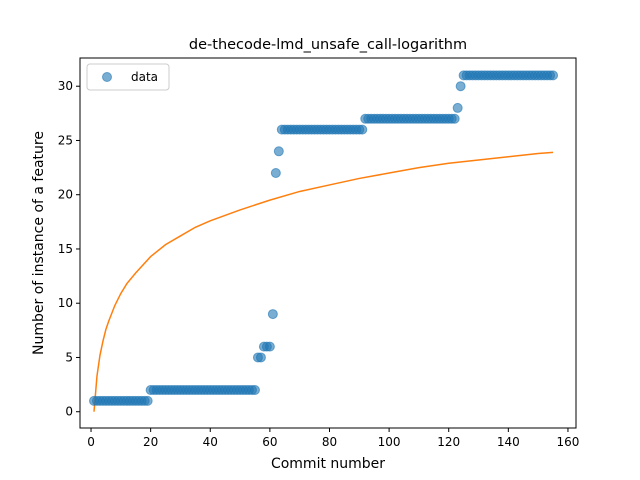 The width and height of the screenshot is (640, 480). Describe the element at coordinates (69, 412) in the screenshot. I see `y-tick-label-0: 0` at that location.